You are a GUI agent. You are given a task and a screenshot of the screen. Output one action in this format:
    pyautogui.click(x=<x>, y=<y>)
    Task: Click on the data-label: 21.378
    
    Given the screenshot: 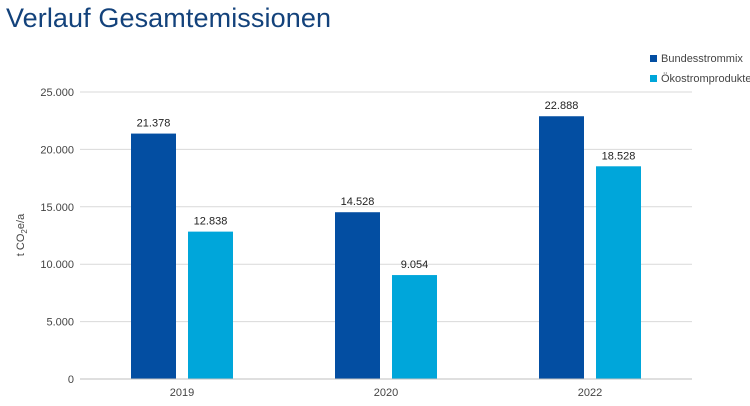 What is the action you would take?
    pyautogui.click(x=154, y=124)
    